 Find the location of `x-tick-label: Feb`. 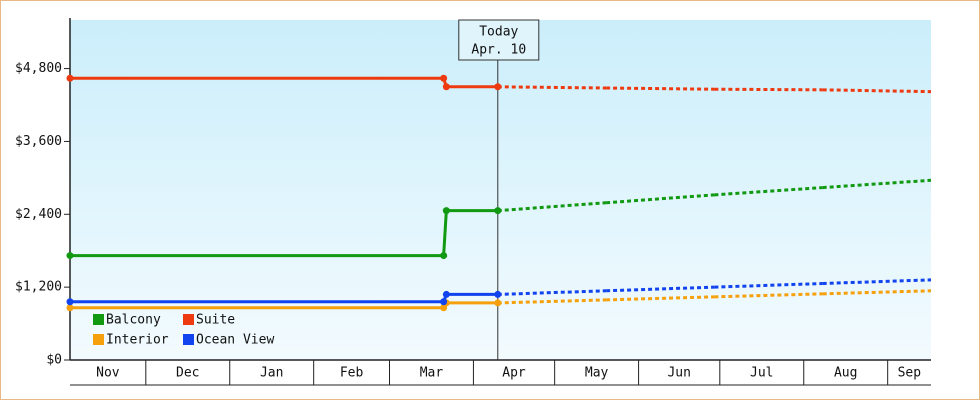

x-tick-label: Feb is located at coordinates (352, 373).